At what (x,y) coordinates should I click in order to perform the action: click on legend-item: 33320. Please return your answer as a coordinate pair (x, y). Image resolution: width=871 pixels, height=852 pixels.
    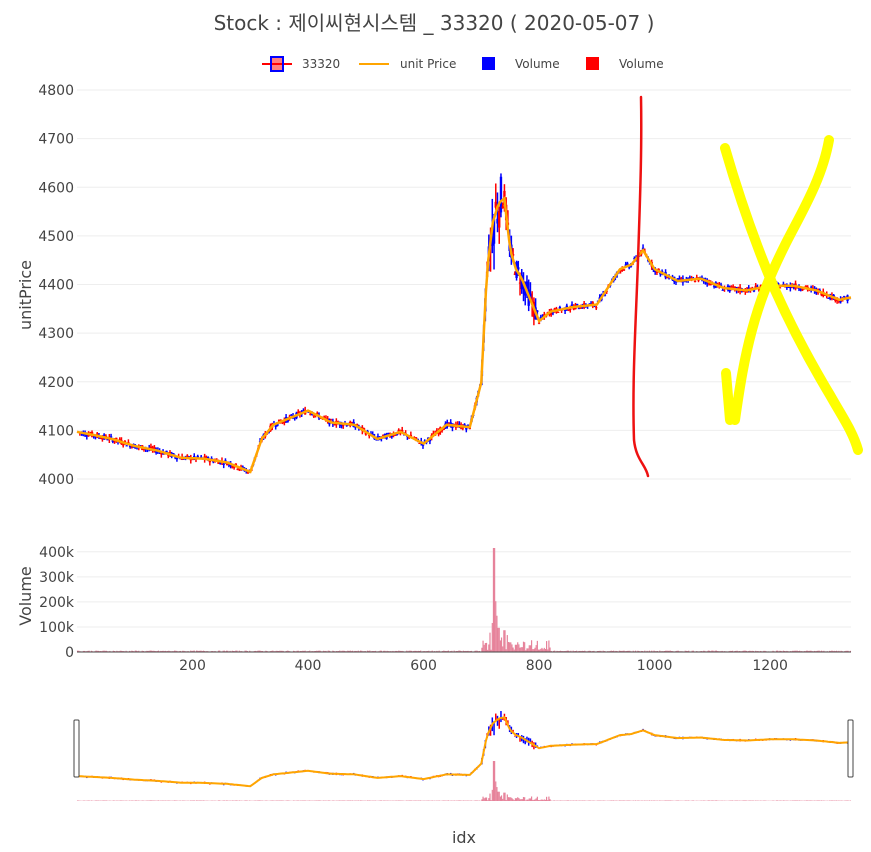
    Looking at the image, I should click on (301, 64).